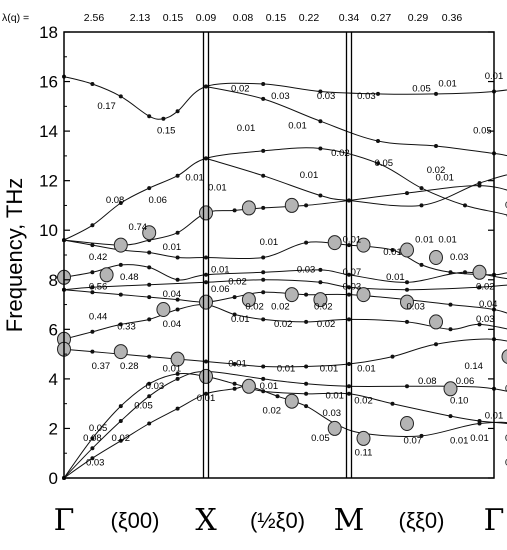 The height and width of the screenshot is (550, 507). What do you see at coordinates (53, 379) in the screenshot?
I see `y-tick-label: 4` at bounding box center [53, 379].